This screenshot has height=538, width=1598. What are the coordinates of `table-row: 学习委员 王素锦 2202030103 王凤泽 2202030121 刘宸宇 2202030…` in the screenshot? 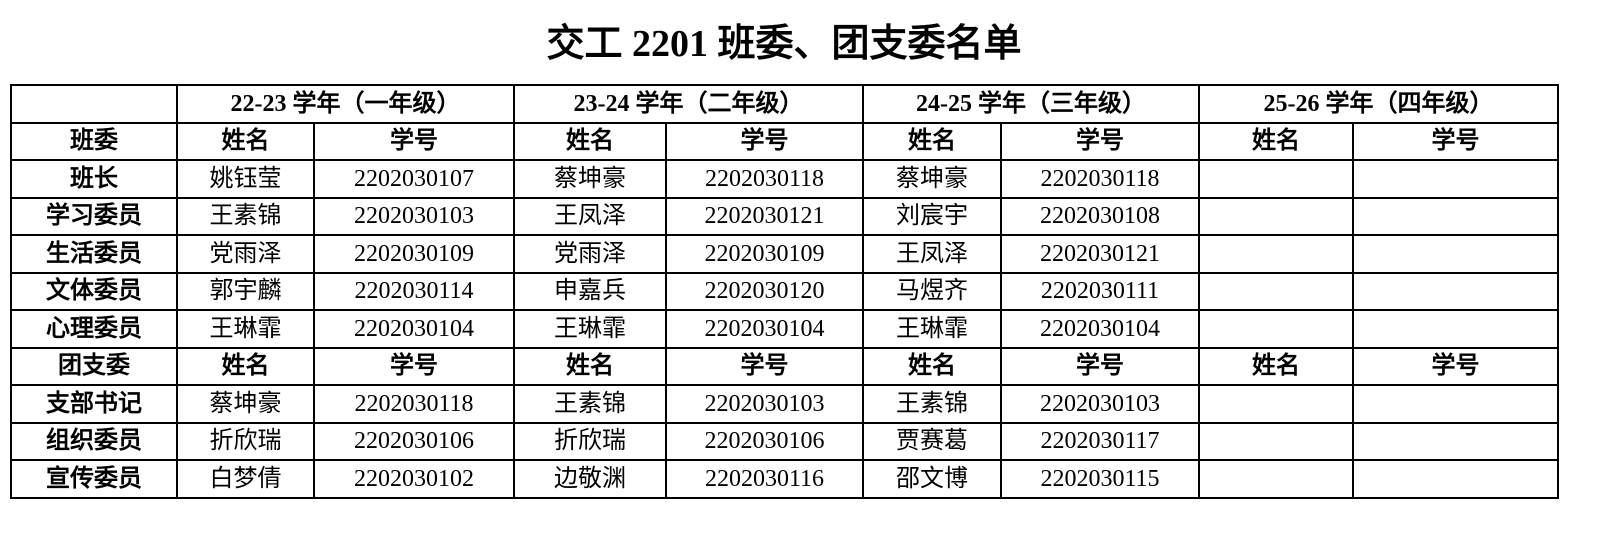 It's located at (784, 216).